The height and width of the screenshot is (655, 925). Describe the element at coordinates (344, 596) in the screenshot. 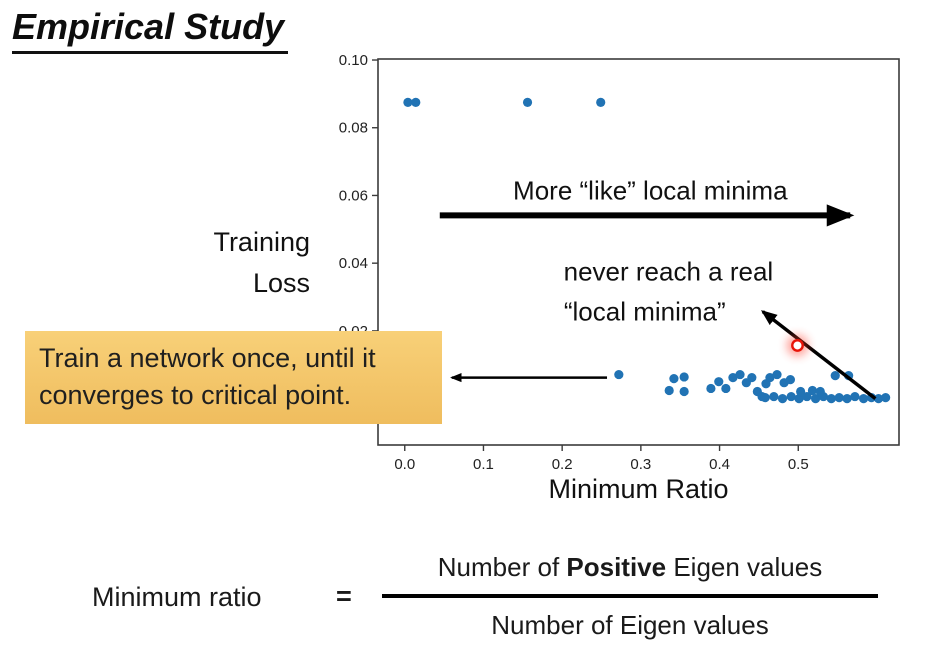

I see `formula-equals-sign: =` at that location.